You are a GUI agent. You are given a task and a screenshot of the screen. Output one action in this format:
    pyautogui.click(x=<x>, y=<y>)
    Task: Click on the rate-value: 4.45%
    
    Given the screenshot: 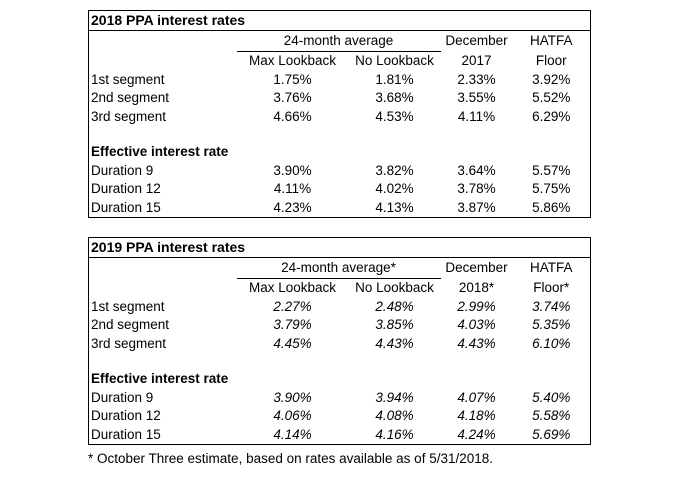 What is the action you would take?
    pyautogui.click(x=292, y=343)
    